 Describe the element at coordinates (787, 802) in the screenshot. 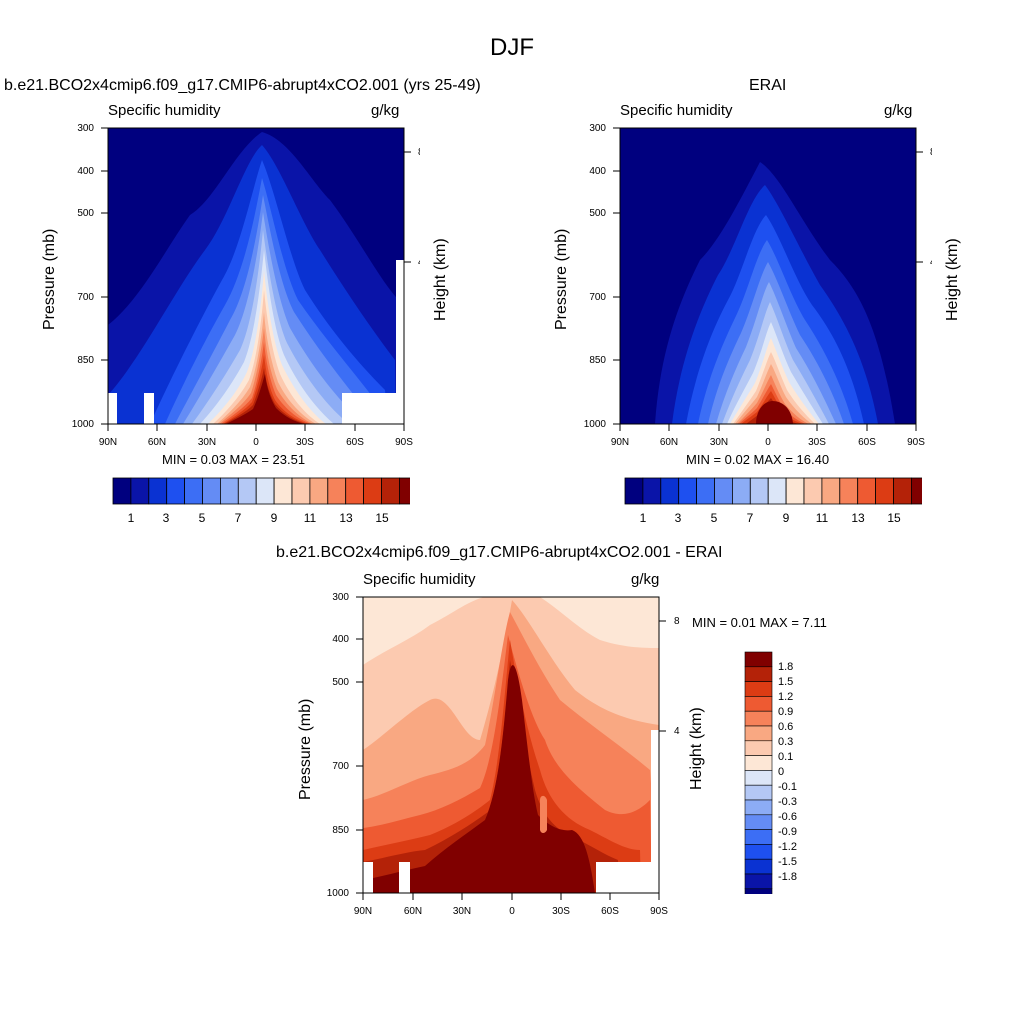

I see `colorbar-label: -0.3` at that location.